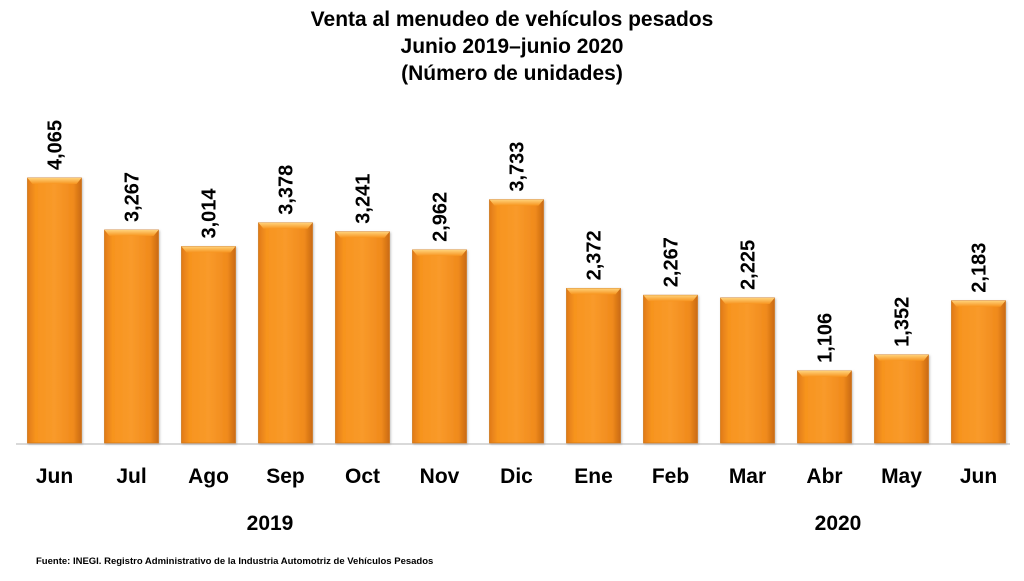 This screenshot has width=1024, height=581. Describe the element at coordinates (364, 199) in the screenshot. I see `data-label: 3,241` at that location.